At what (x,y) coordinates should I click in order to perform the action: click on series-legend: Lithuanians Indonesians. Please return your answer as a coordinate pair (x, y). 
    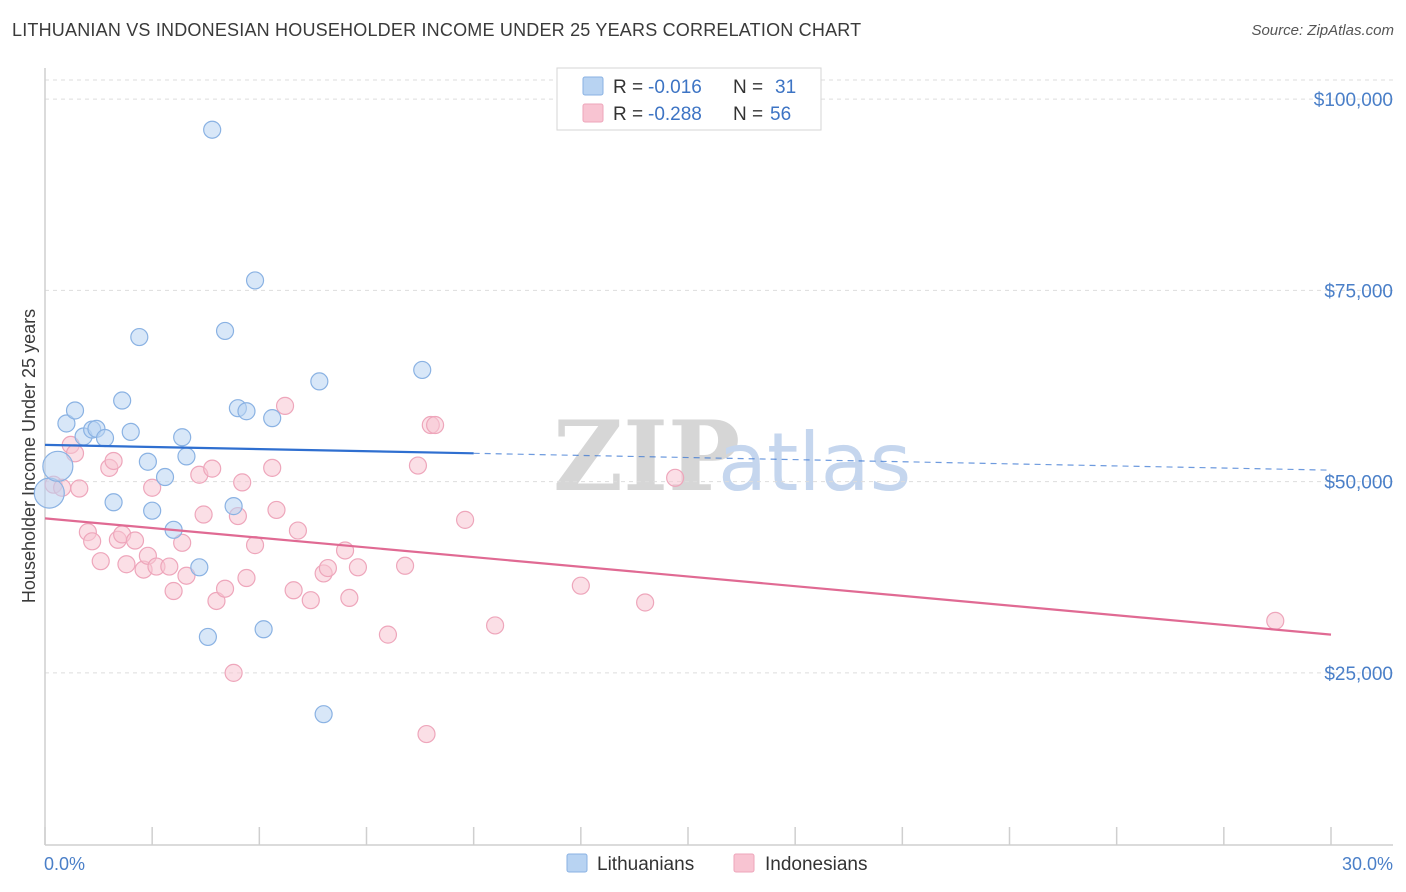
    Looking at the image, I should click on (716, 864).